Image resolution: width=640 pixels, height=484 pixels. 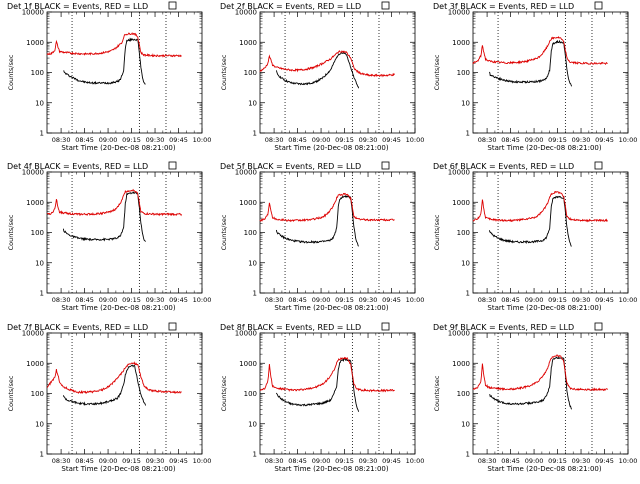 What do you see at coordinates (77, 6) in the screenshot?
I see `plot-title: Det 1f BLACK = Events, RED = LLD` at bounding box center [77, 6].